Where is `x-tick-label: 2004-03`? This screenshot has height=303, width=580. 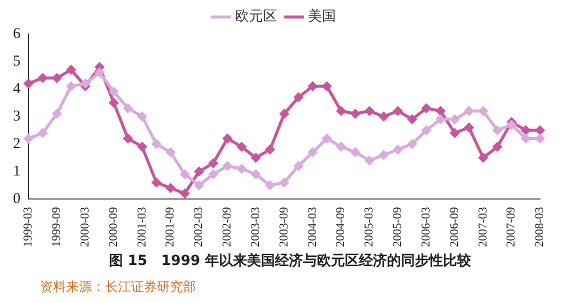 x-tick-label: 2004-03 is located at coordinates (311, 227).